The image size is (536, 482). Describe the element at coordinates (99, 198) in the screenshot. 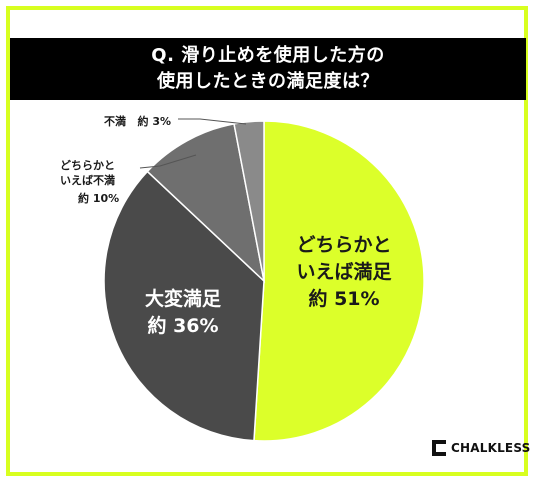

I see `label-unsatisfied-somewhat-pct: 約 10%` at that location.